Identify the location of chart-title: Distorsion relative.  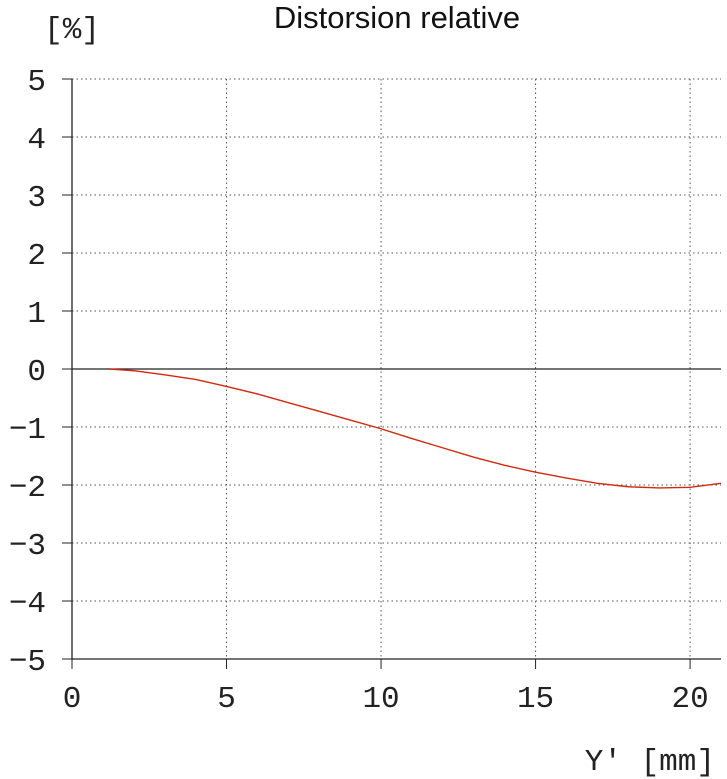
(397, 17).